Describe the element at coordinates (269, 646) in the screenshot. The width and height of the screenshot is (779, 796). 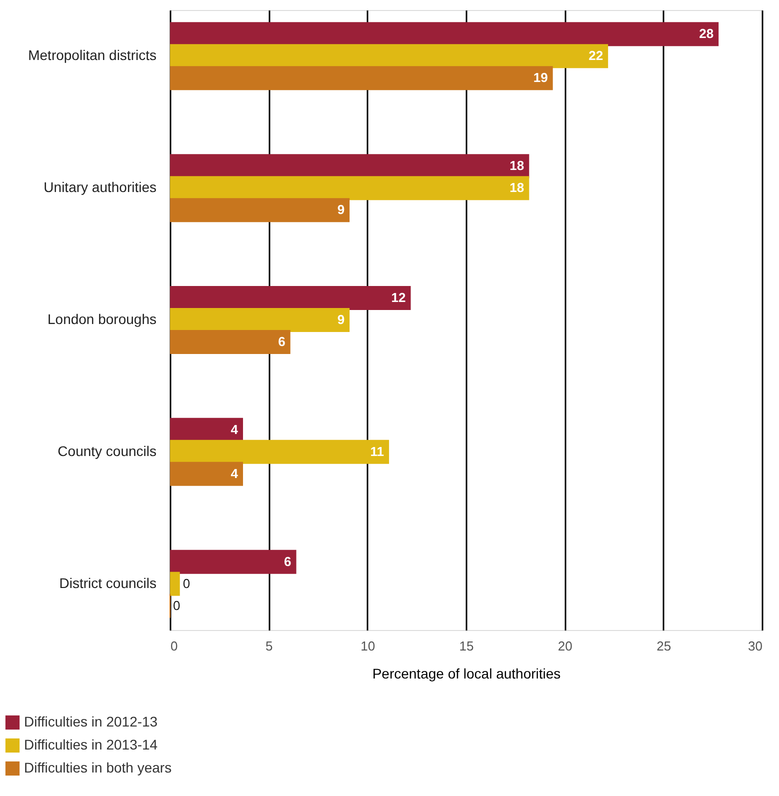
I see `x-tick-label: 5` at that location.